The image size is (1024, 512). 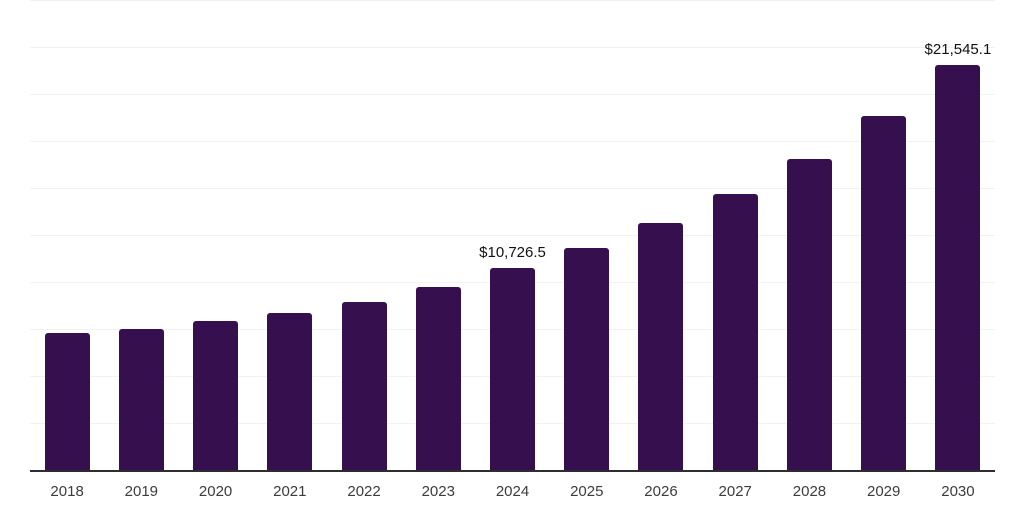 I want to click on x-axis-label-2030: 2030, so click(x=958, y=491).